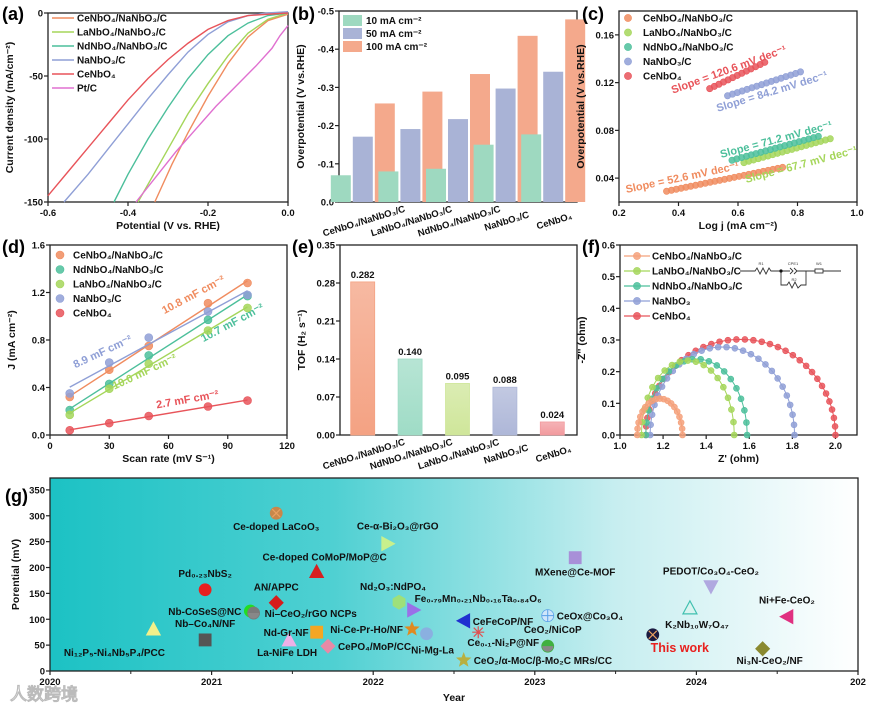  What do you see at coordinates (13, 14) in the screenshot?
I see `panel-label: (a)` at bounding box center [13, 14].